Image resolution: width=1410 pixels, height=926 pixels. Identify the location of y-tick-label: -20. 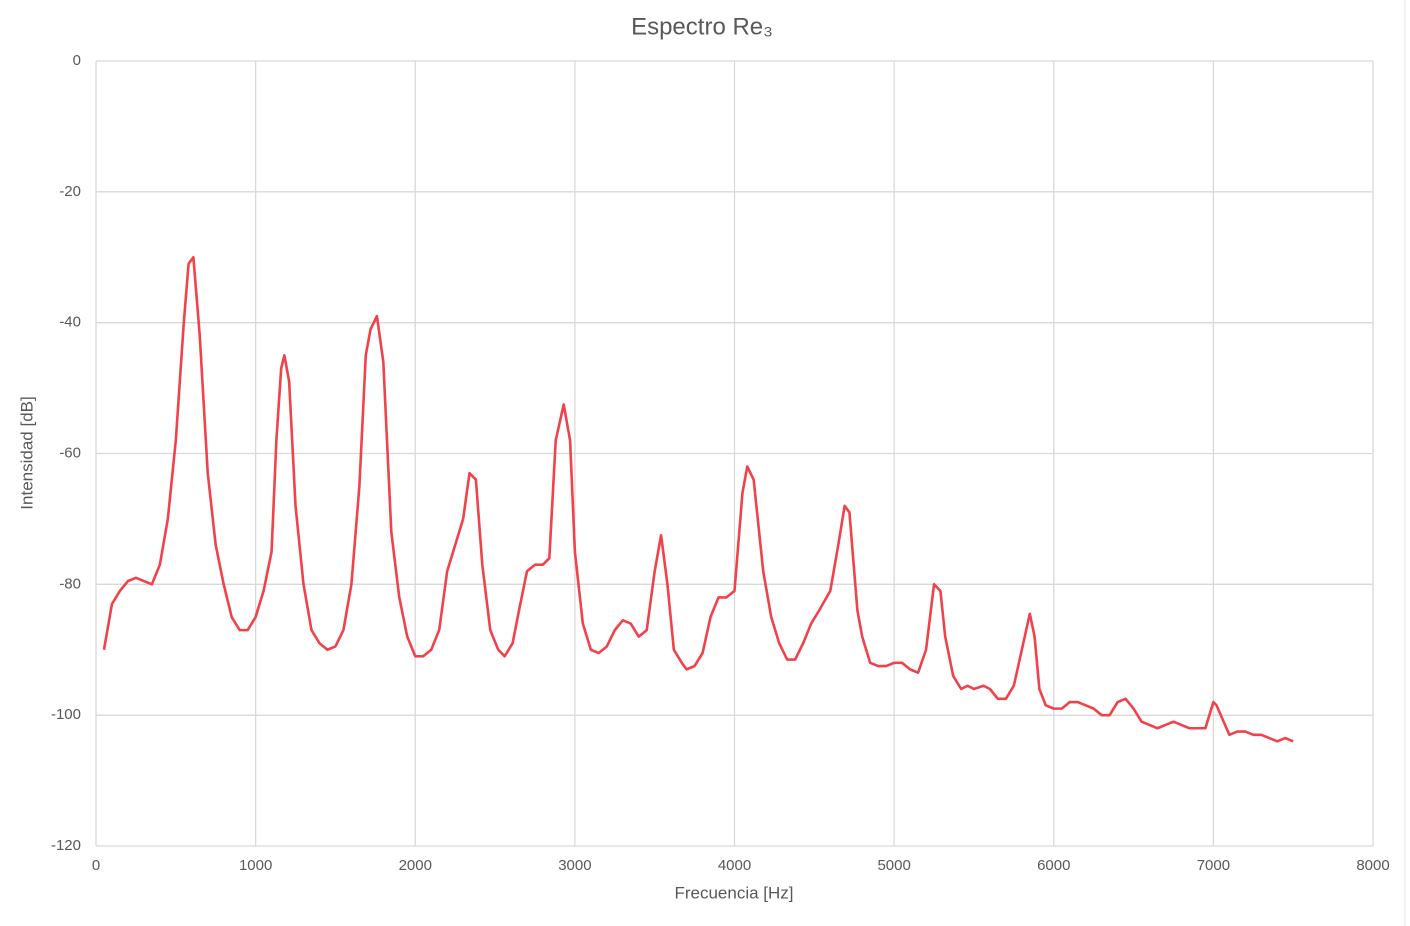
(70, 191).